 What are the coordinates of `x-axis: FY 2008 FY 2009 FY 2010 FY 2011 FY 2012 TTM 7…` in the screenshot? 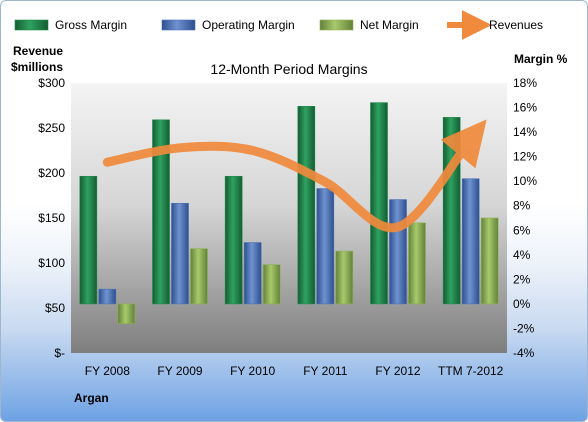 It's located at (294, 371).